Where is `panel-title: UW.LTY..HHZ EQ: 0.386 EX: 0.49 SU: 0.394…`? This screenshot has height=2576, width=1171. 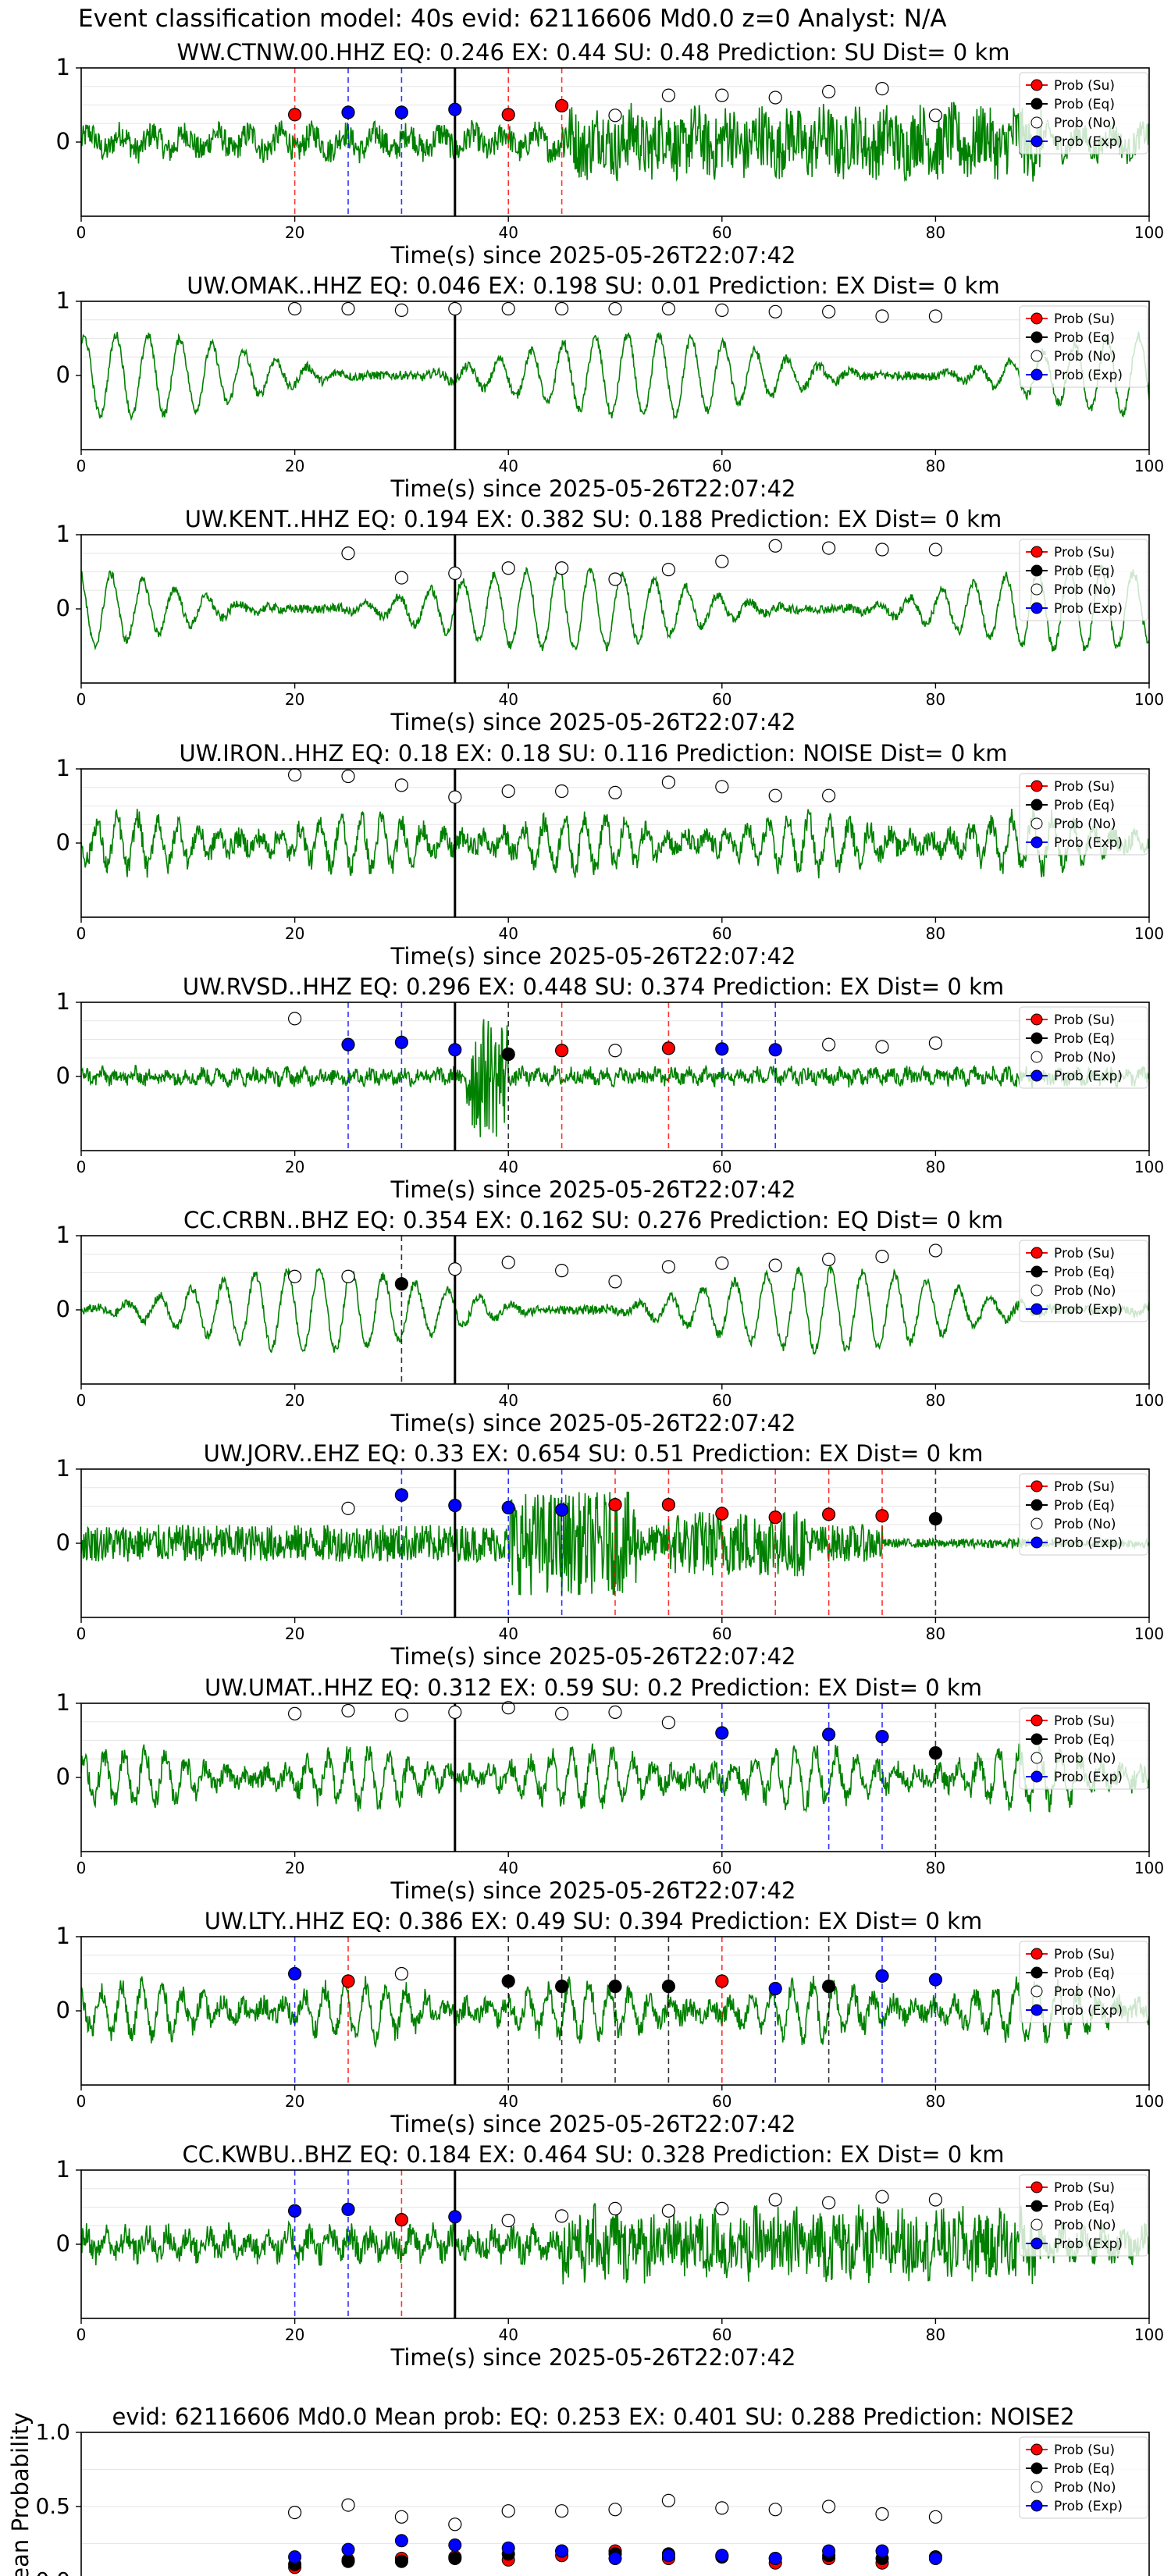 panel-title: UW.LTY..HHZ EQ: 0.386 EX: 0.49 SU: 0.394… is located at coordinates (593, 1921).